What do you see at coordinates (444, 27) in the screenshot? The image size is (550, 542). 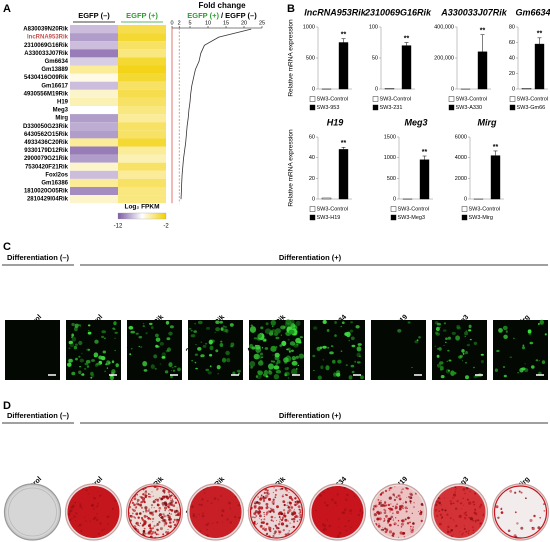 I see `y-tick-label: 400,000` at bounding box center [444, 27].